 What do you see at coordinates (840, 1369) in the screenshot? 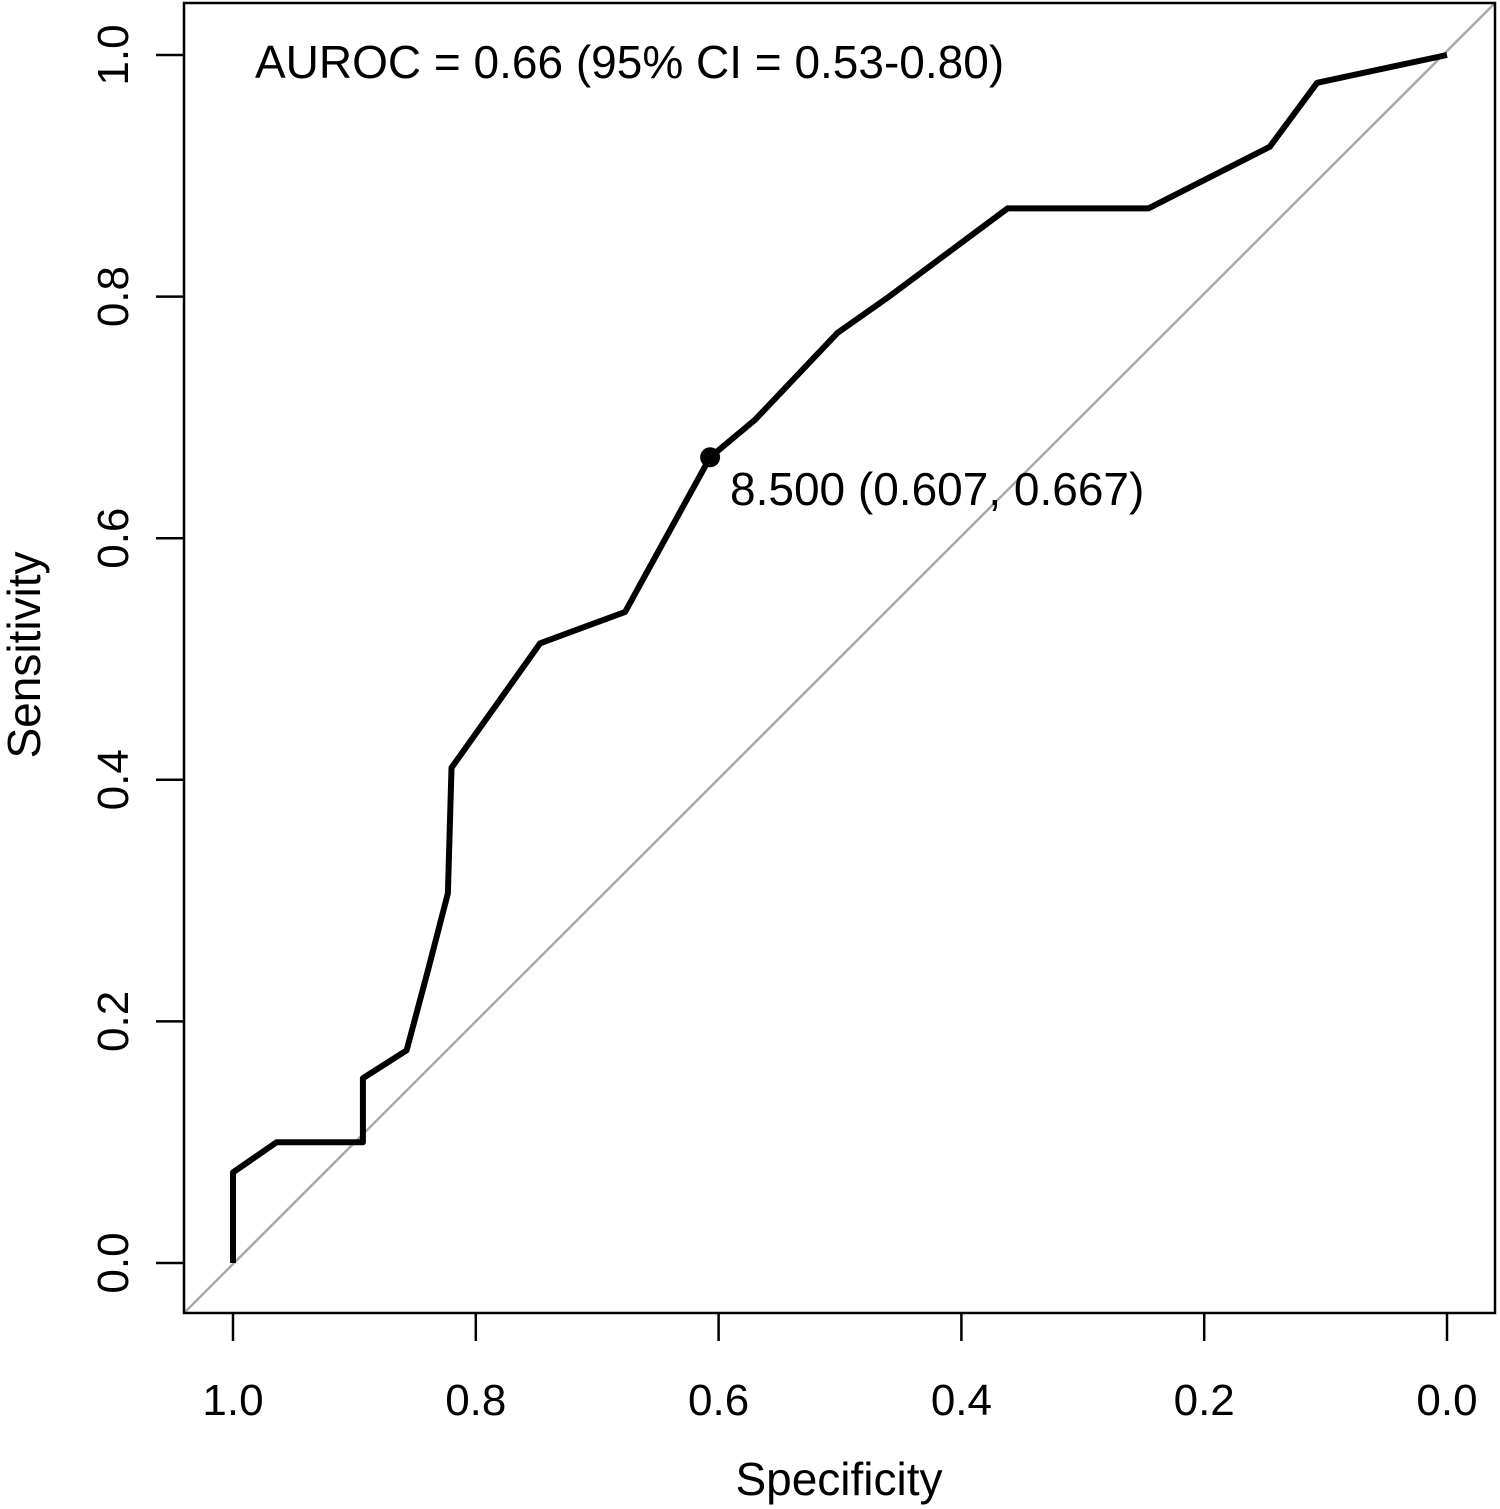
I see `x-axis-ticks: 1.0 0.8 0.6 0.4 0.2 0.0` at bounding box center [840, 1369].